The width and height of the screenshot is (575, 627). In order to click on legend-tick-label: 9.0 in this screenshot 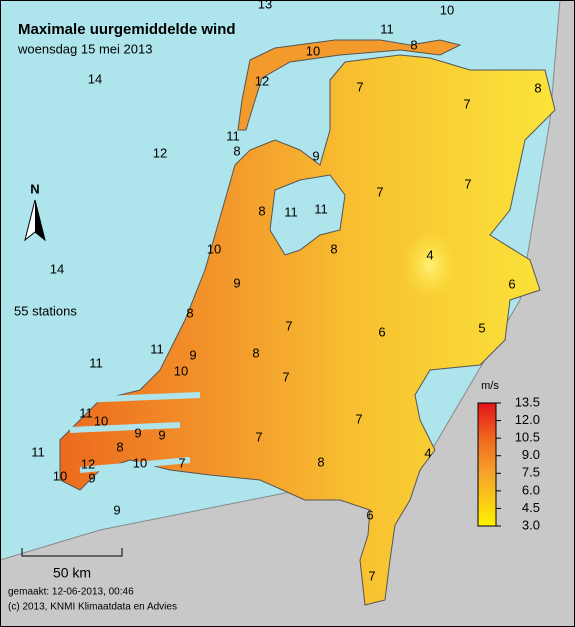, I will do `click(531, 454)`.